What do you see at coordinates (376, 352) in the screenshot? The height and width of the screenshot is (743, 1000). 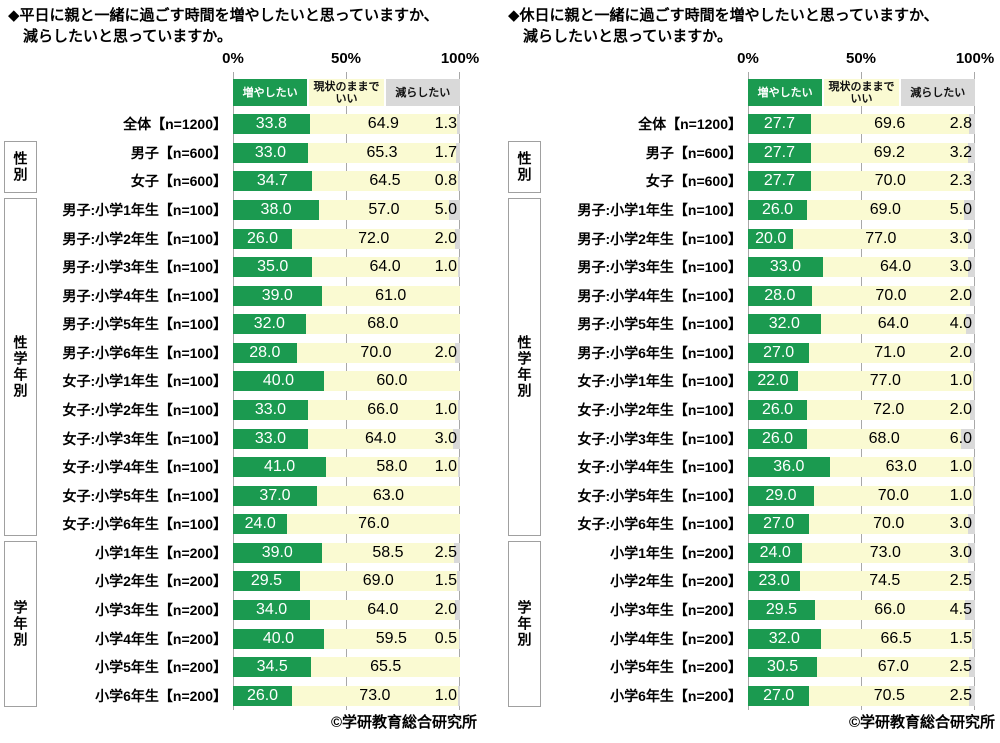 I see `value-label-segment-keep: 70.0` at bounding box center [376, 352].